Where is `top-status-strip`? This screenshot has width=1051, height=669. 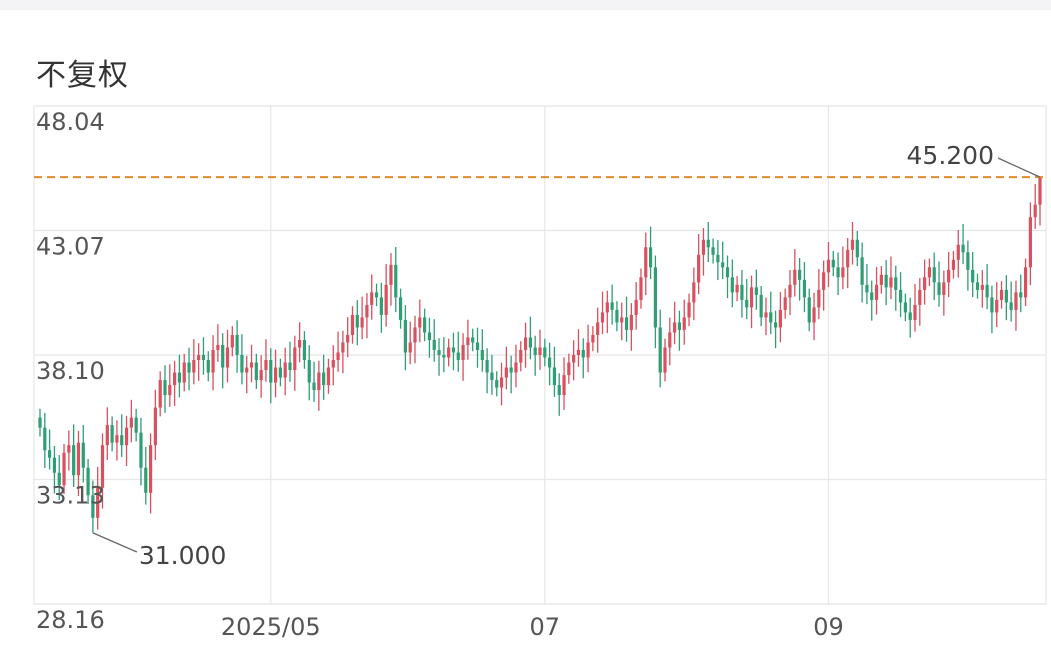 top-status-strip is located at coordinates (525, 5).